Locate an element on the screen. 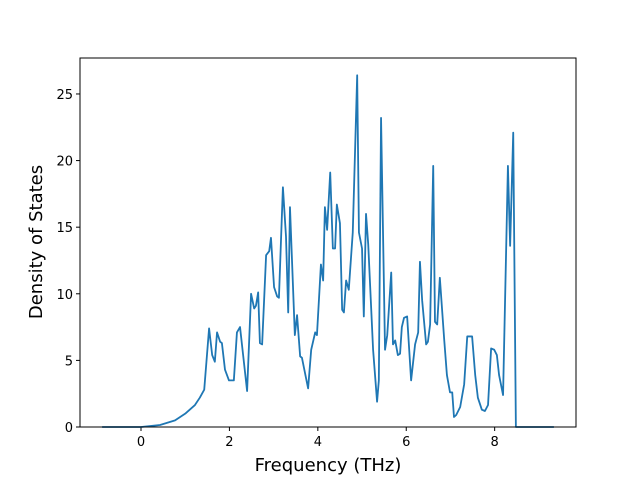 This screenshot has height=480, width=640. y-tick-label: 25 is located at coordinates (64, 95).